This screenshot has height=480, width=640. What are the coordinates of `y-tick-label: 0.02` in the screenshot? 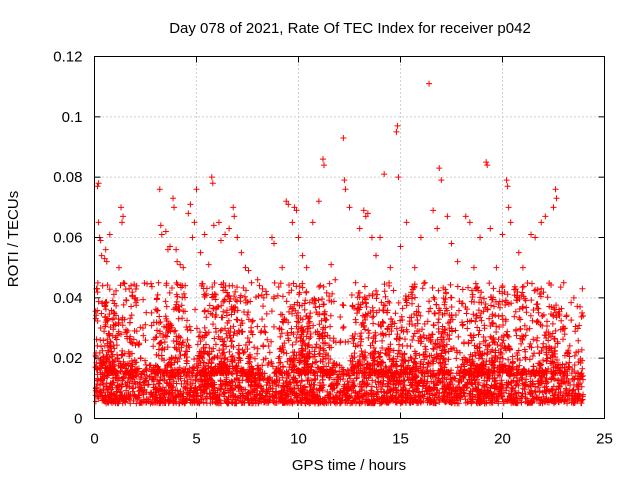 It's located at (67, 358).